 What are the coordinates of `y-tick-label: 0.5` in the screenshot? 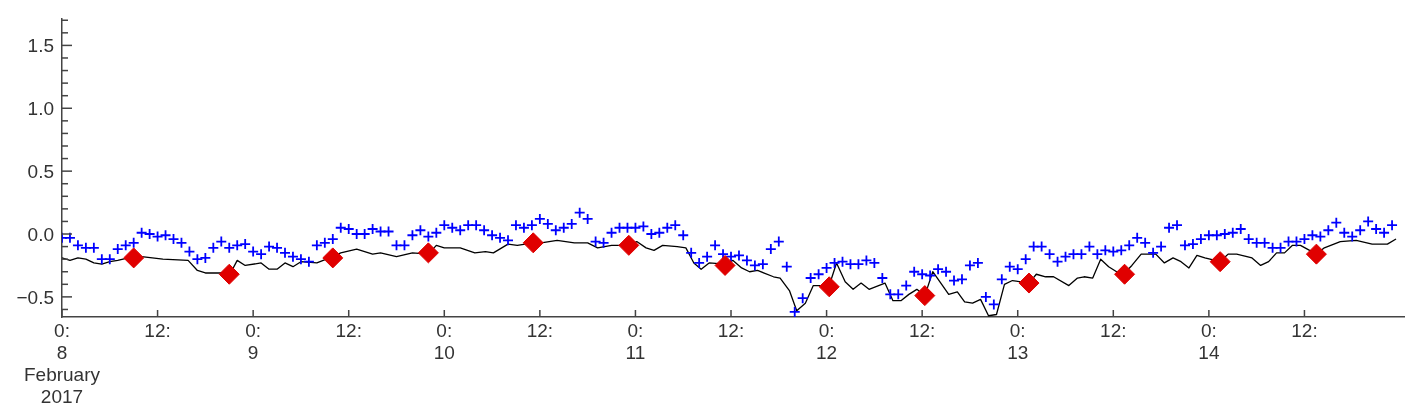 It's located at (40, 172).